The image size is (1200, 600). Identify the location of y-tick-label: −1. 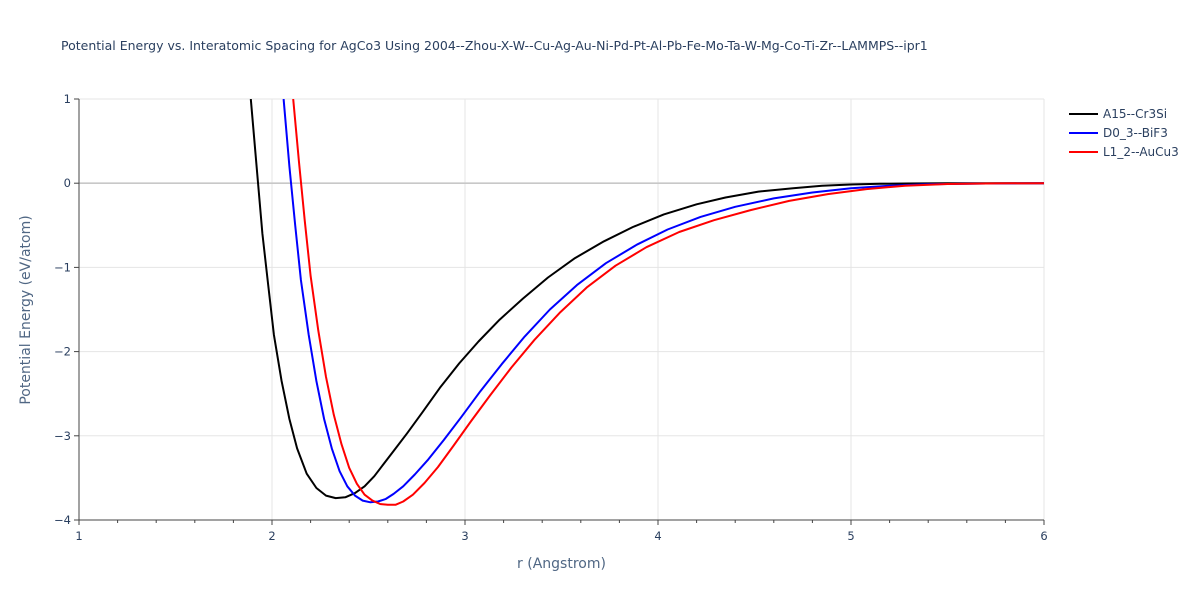
(62, 267).